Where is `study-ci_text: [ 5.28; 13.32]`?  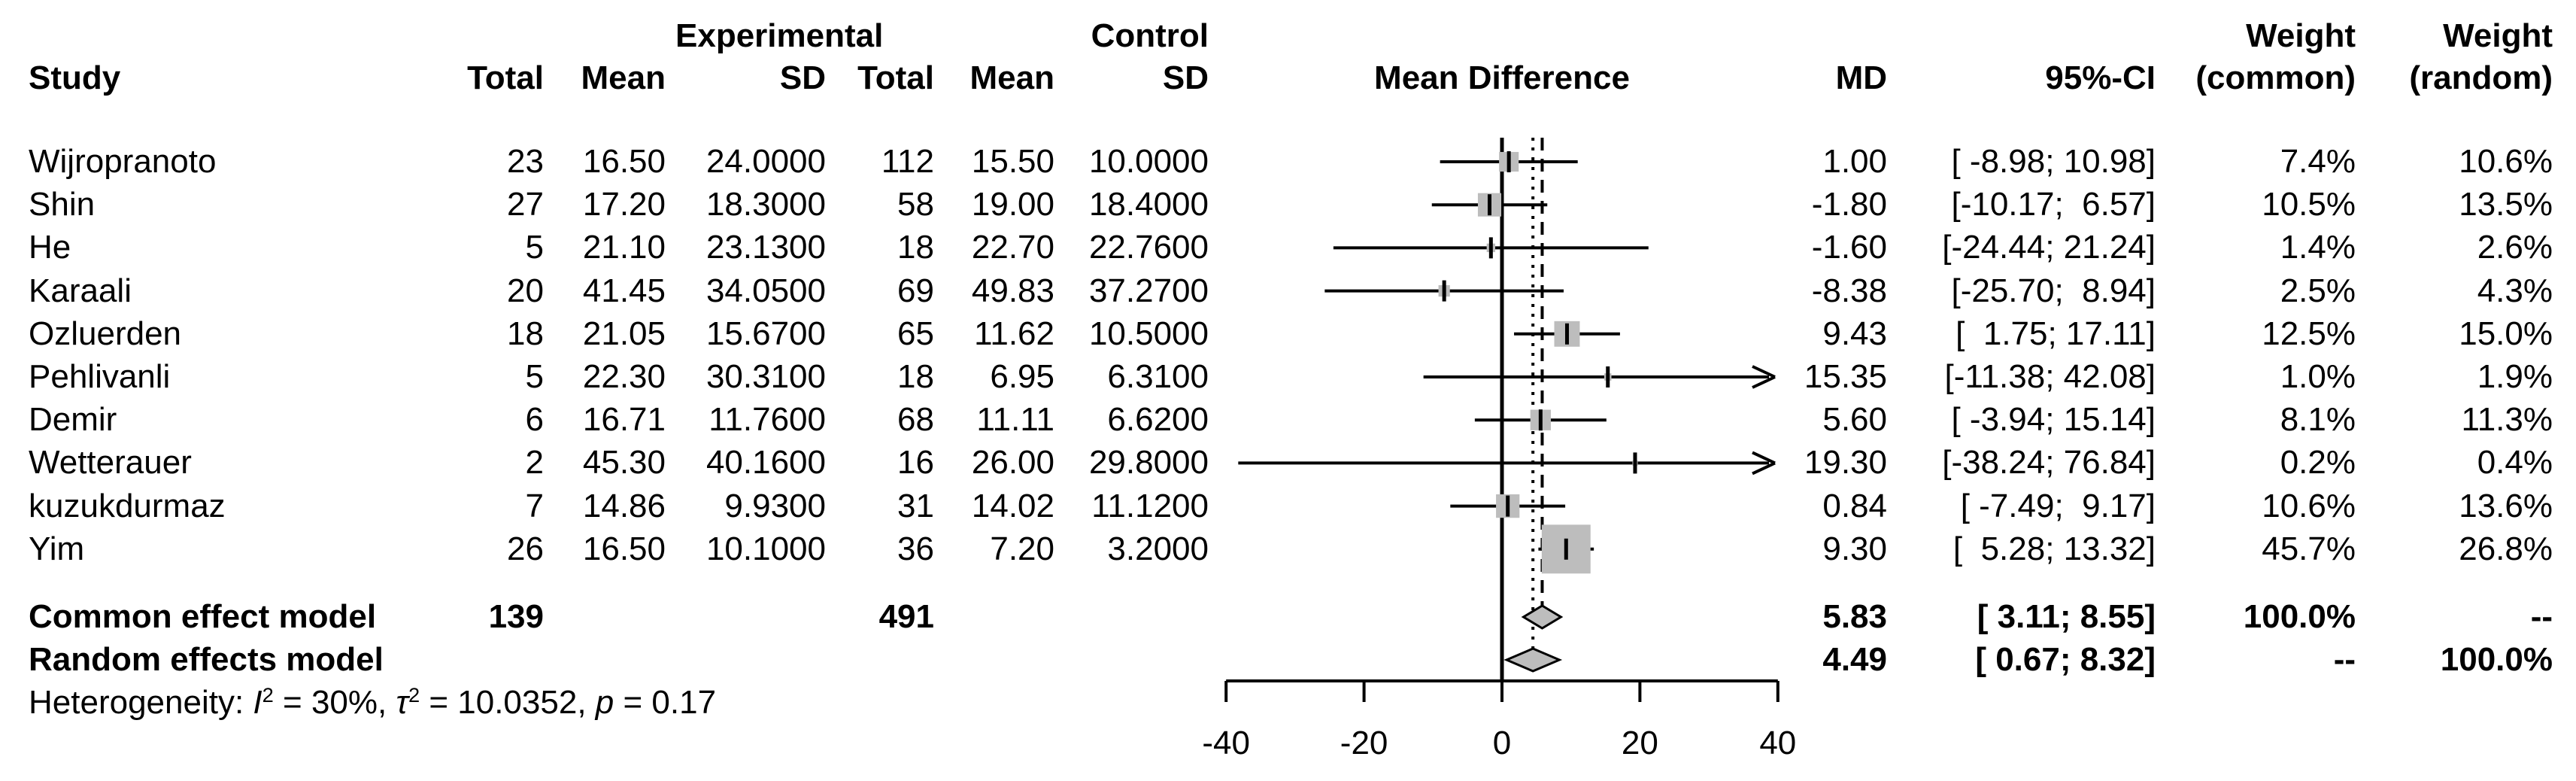 study-ci_text: [ 5.28; 13.32] is located at coordinates (2054, 548).